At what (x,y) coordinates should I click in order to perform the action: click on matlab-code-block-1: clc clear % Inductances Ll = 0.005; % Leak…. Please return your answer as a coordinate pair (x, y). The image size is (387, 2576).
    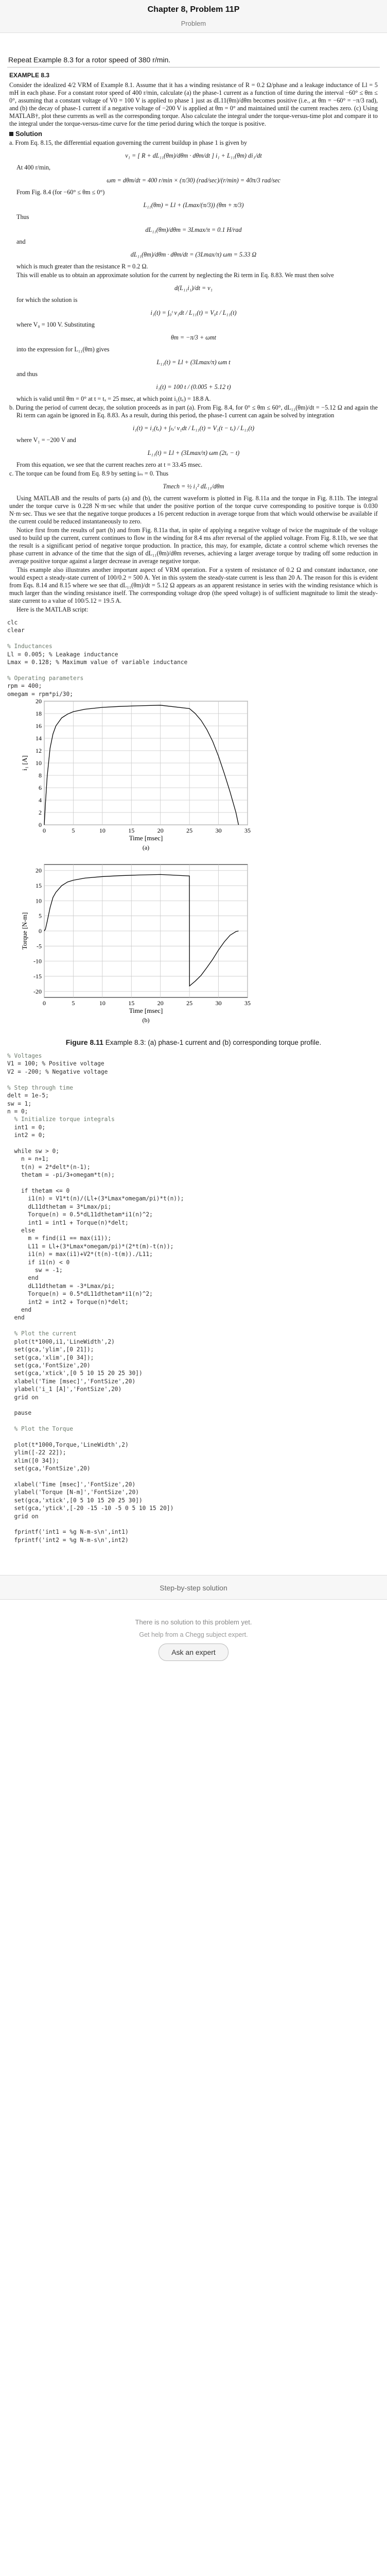
    Looking at the image, I should click on (193, 658).